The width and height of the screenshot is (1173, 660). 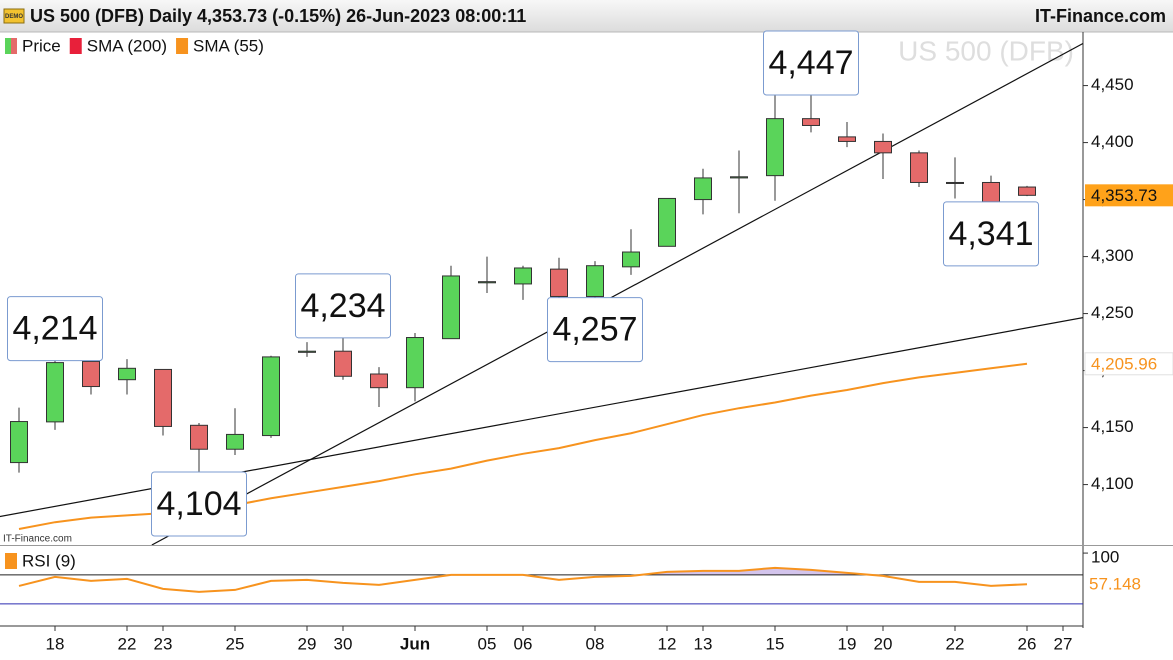 I want to click on y-tick-label: 4,300, so click(x=1112, y=255).